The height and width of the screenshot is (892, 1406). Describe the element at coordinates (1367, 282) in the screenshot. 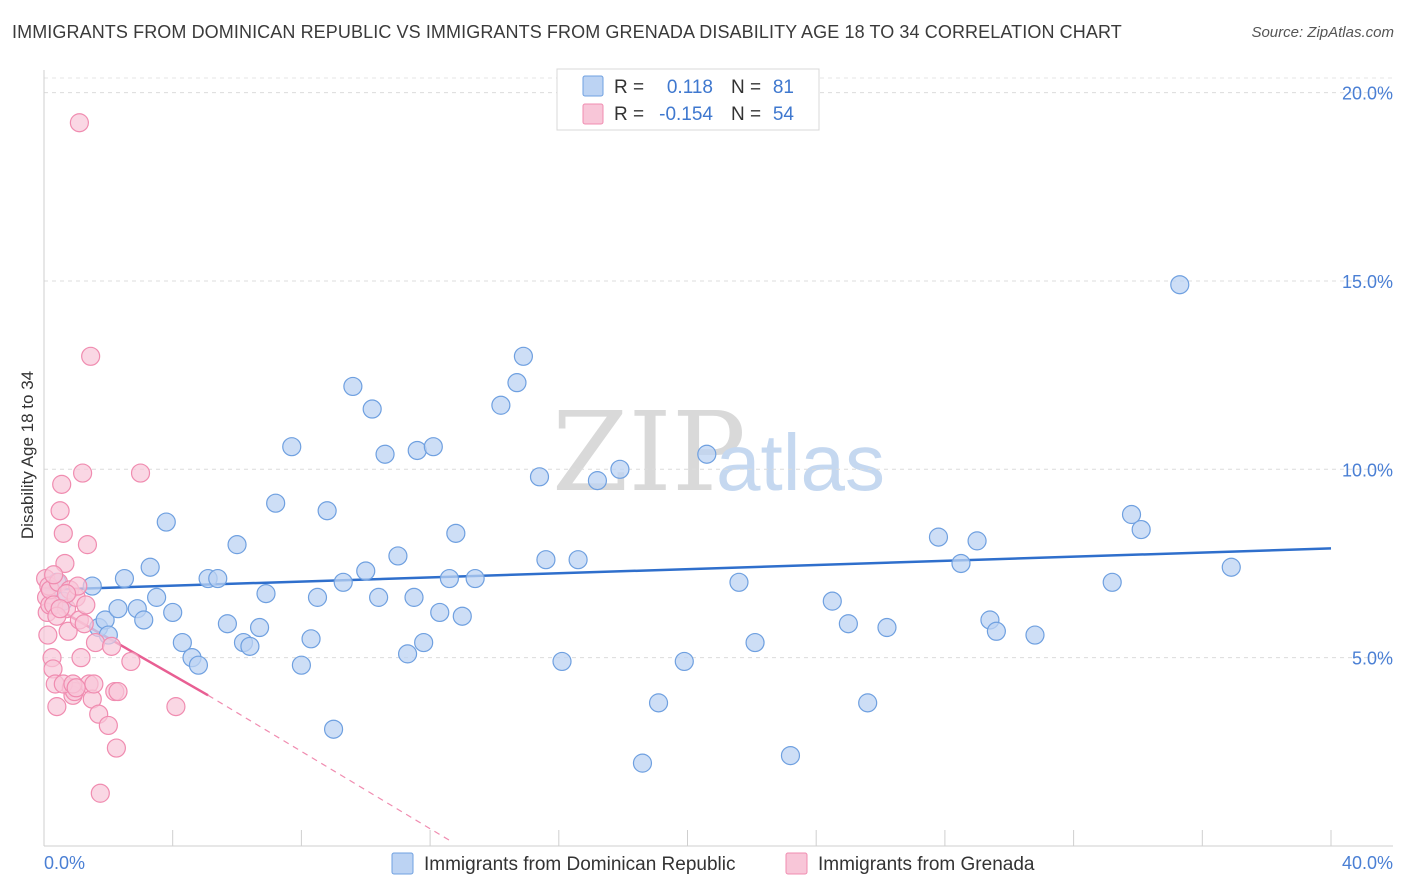

I see `y-tick-label-15: 15.0%` at that location.